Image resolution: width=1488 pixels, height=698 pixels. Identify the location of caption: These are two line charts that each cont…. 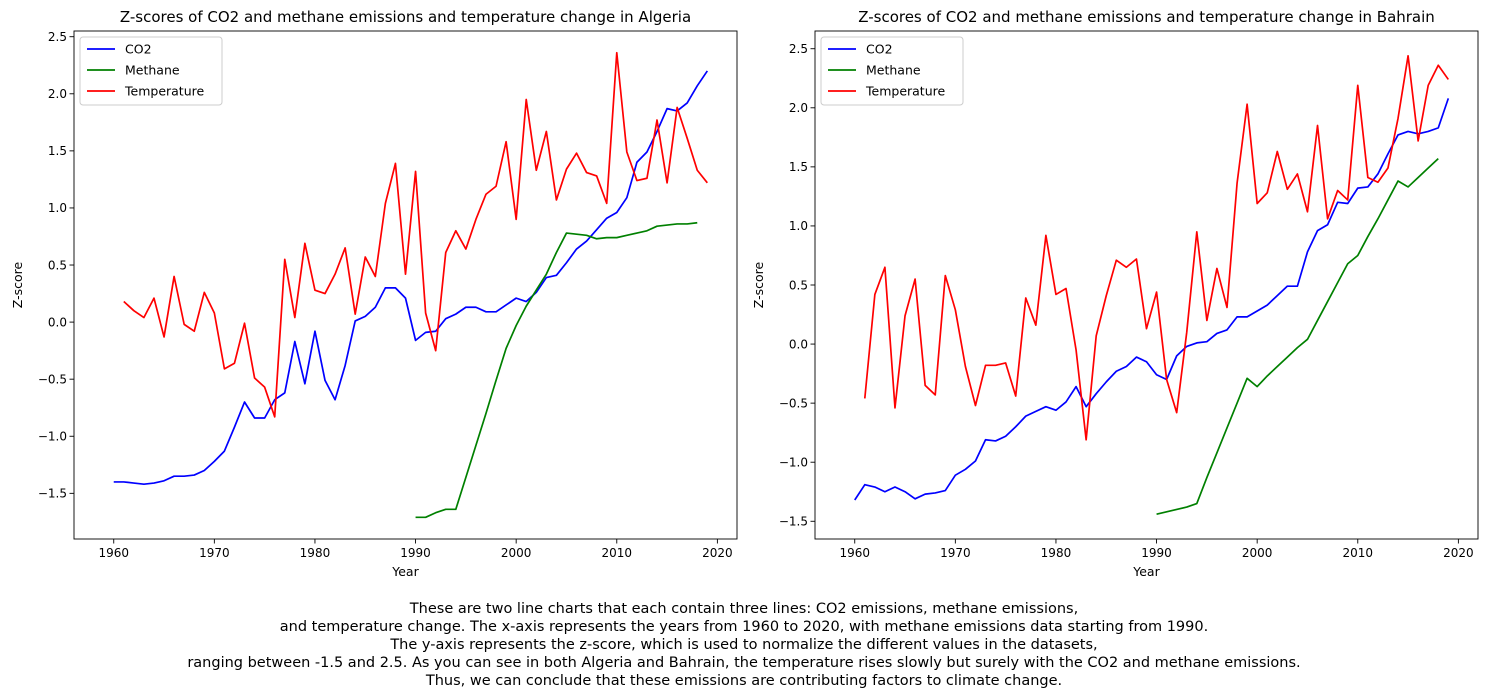
(744, 645).